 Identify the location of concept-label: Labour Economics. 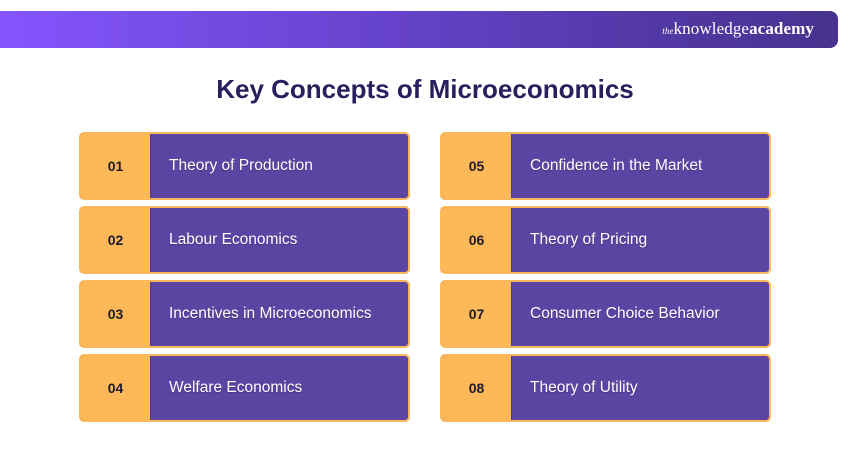
(233, 239).